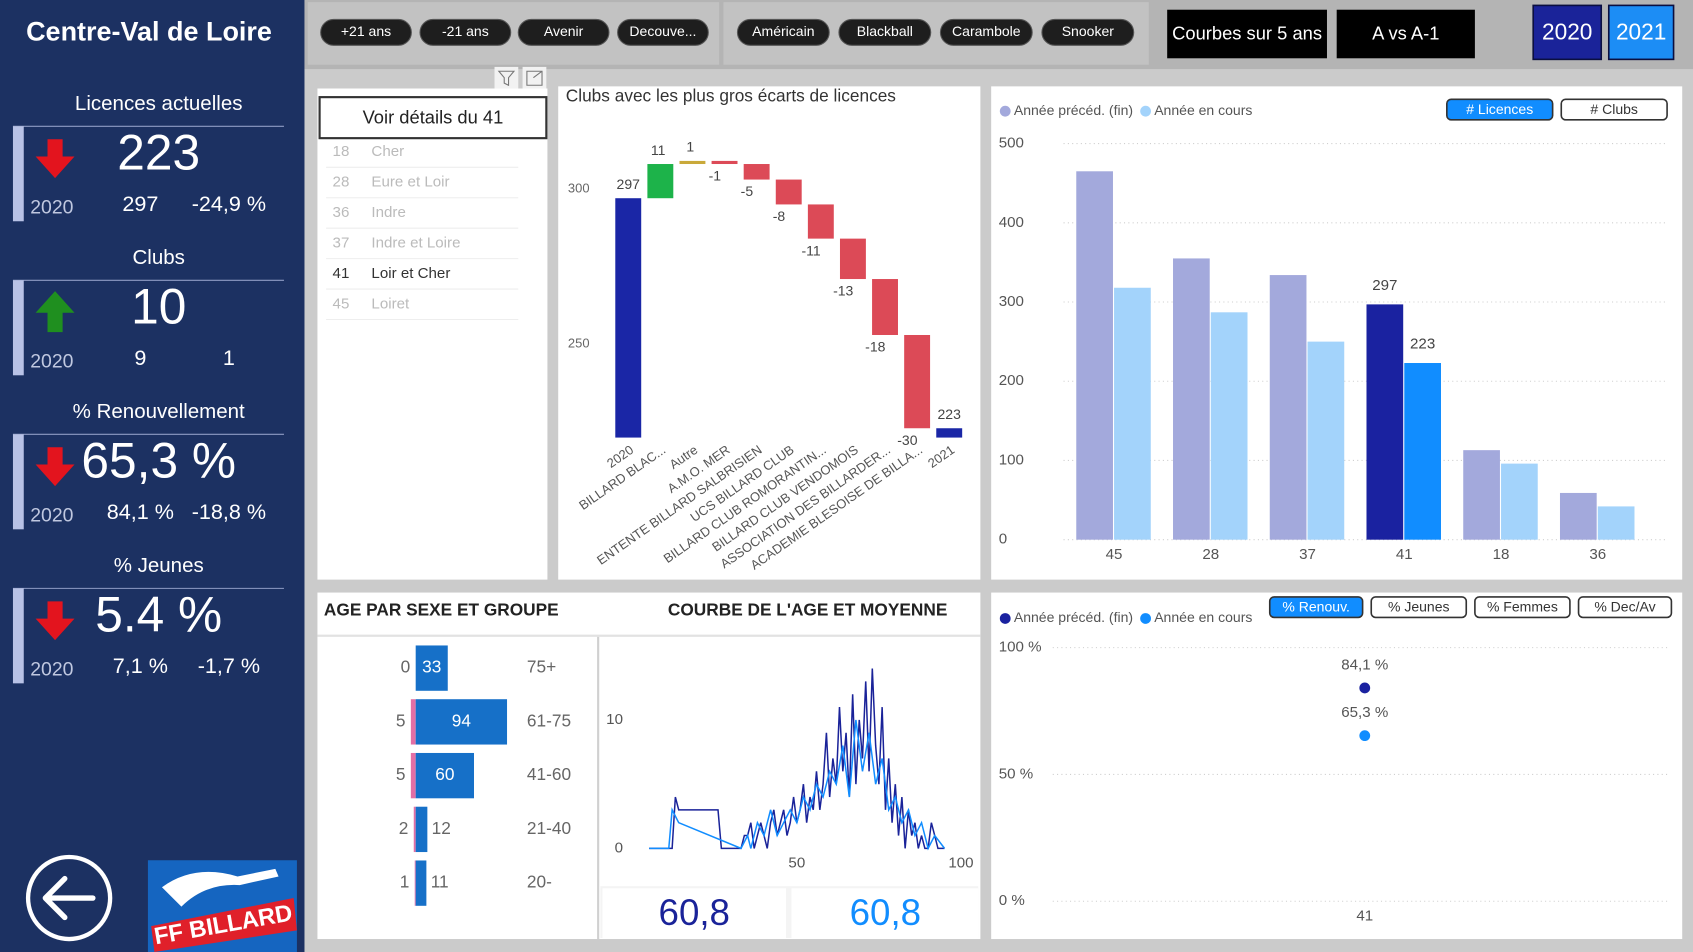 The height and width of the screenshot is (952, 1693). What do you see at coordinates (1337, 766) in the screenshot?
I see `dot-panel` at bounding box center [1337, 766].